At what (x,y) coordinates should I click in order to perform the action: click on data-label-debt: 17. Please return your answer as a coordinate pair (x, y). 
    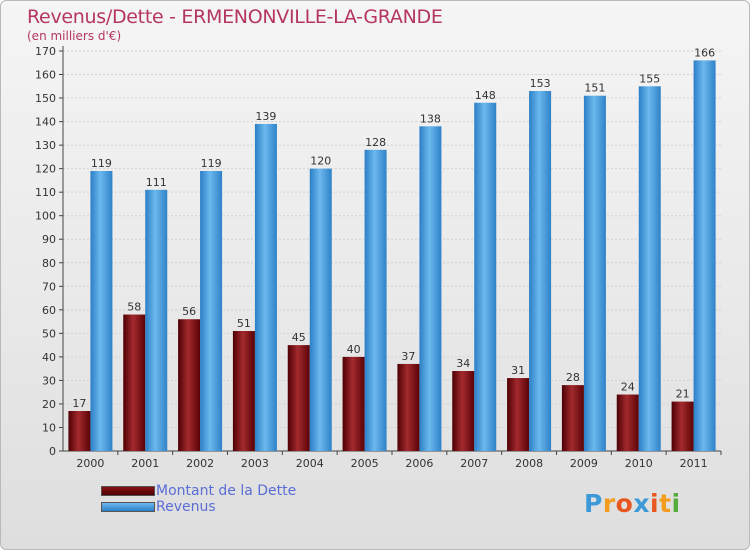
    Looking at the image, I should click on (79, 403).